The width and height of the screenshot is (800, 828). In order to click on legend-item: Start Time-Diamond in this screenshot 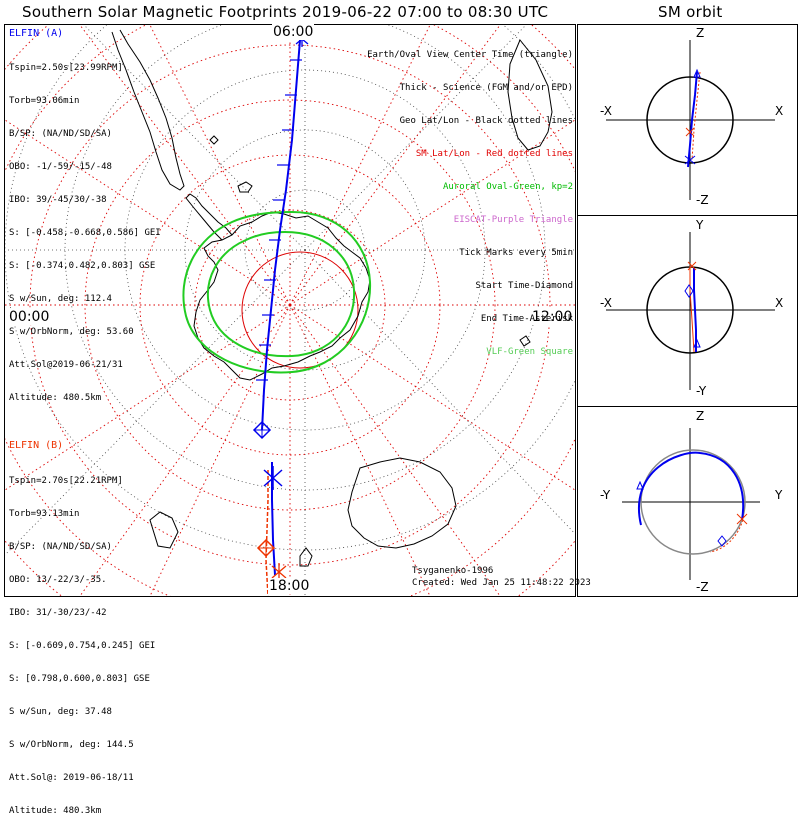, I will do `click(524, 286)`.